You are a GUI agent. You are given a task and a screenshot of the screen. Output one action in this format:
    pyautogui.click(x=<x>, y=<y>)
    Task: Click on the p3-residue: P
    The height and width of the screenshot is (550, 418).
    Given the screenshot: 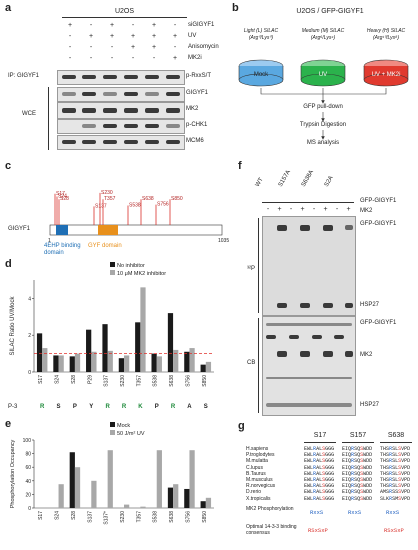 What is the action you would take?
    pyautogui.click(x=75, y=407)
    